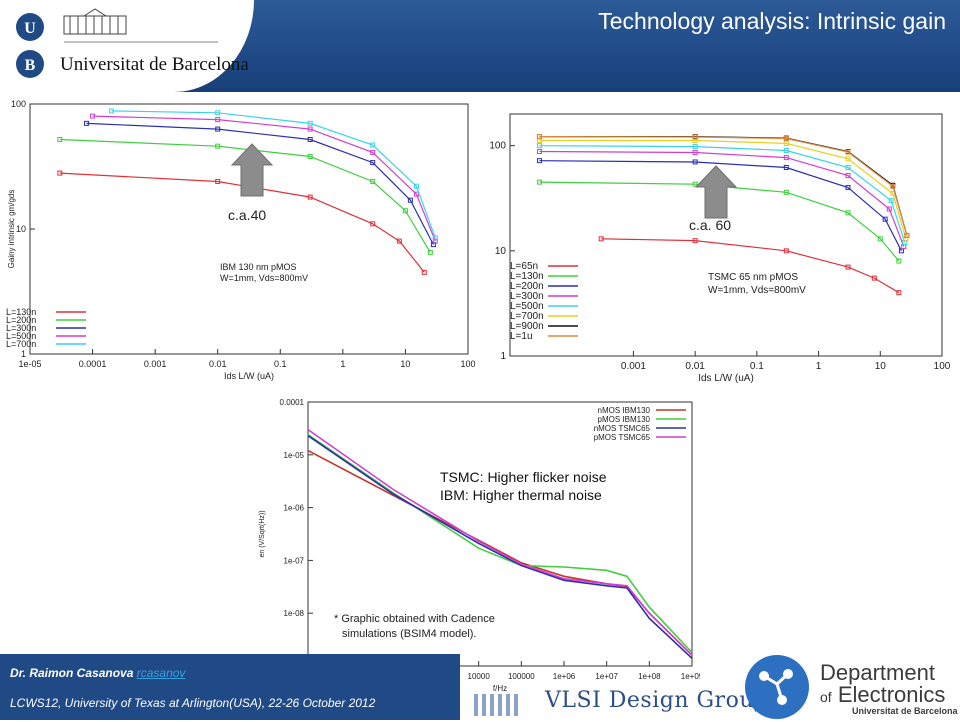 This screenshot has height=722, width=960. Describe the element at coordinates (496, 705) in the screenshot. I see `vlsi-logo-icon` at that location.